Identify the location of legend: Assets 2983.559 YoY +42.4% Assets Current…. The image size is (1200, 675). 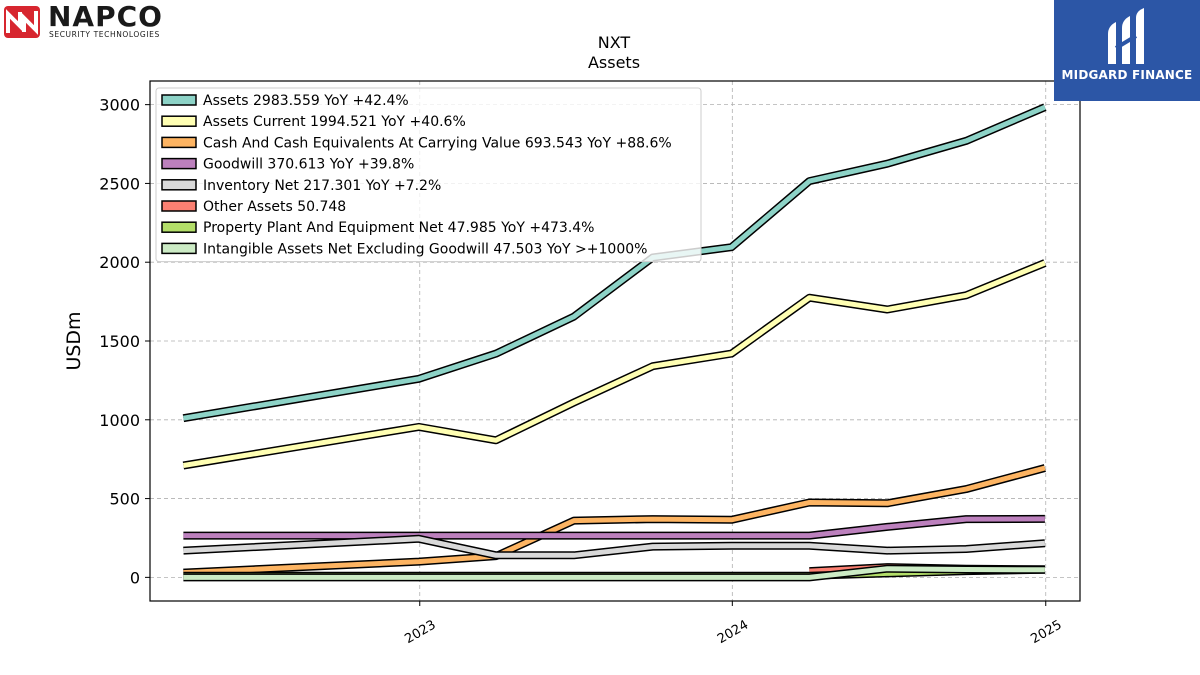
(428, 175).